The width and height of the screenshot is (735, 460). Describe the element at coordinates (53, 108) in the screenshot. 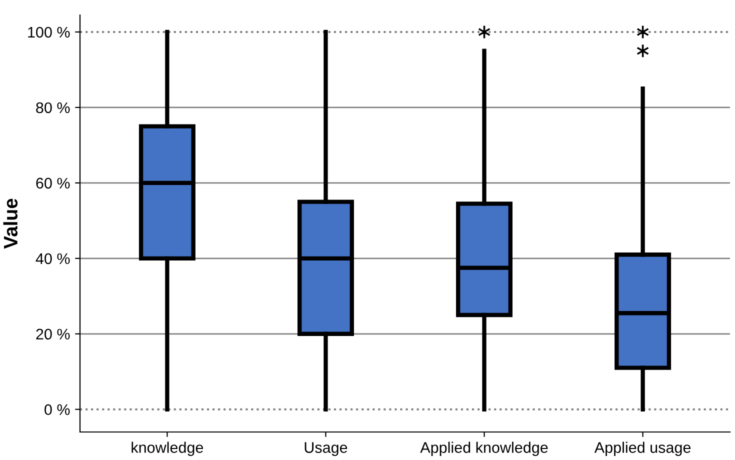

I see `y-tick-label: 80 %` at that location.